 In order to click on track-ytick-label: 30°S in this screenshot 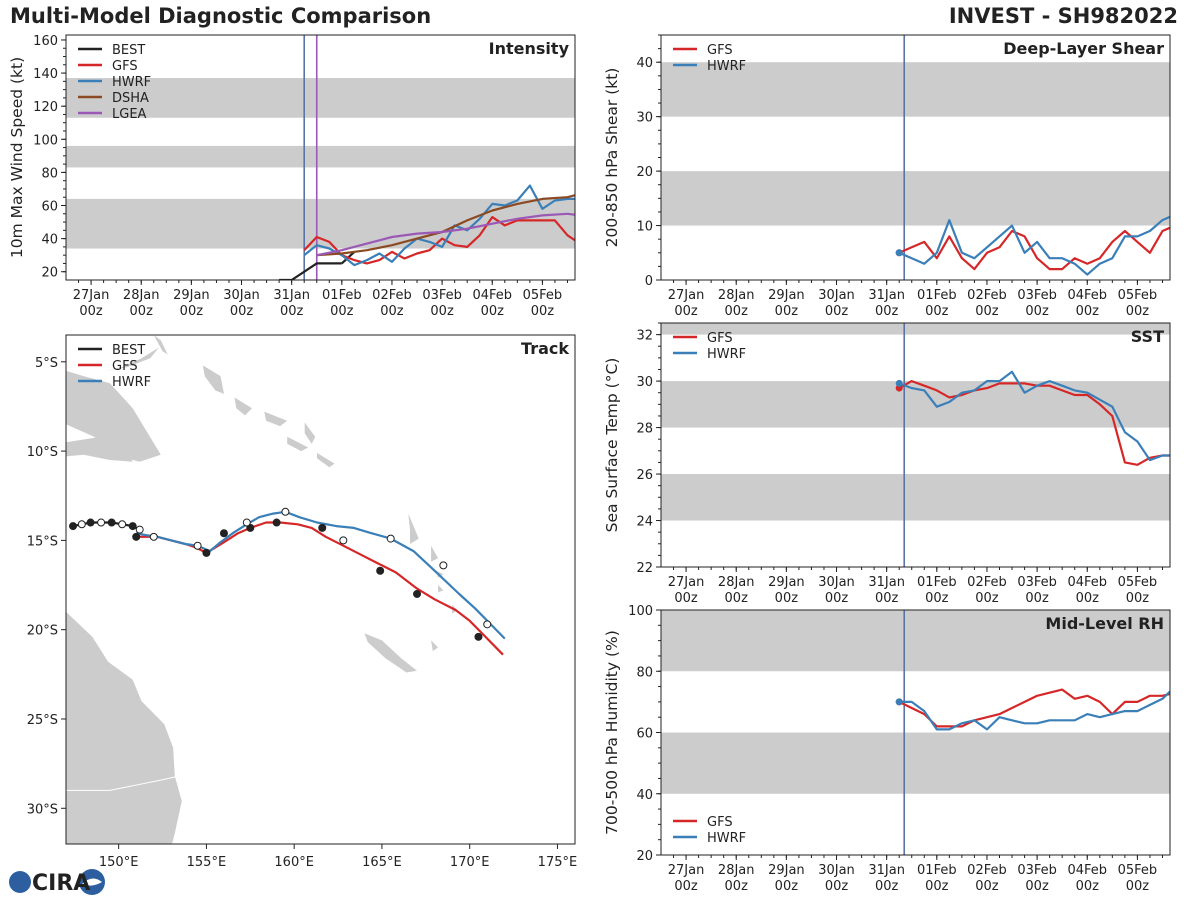, I will do `click(42, 809)`.